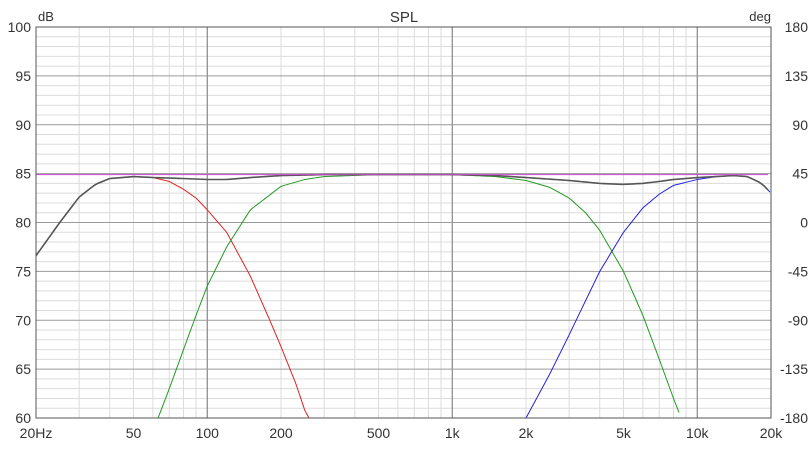  What do you see at coordinates (760, 16) in the screenshot?
I see `right-axis-unit: deg` at bounding box center [760, 16].